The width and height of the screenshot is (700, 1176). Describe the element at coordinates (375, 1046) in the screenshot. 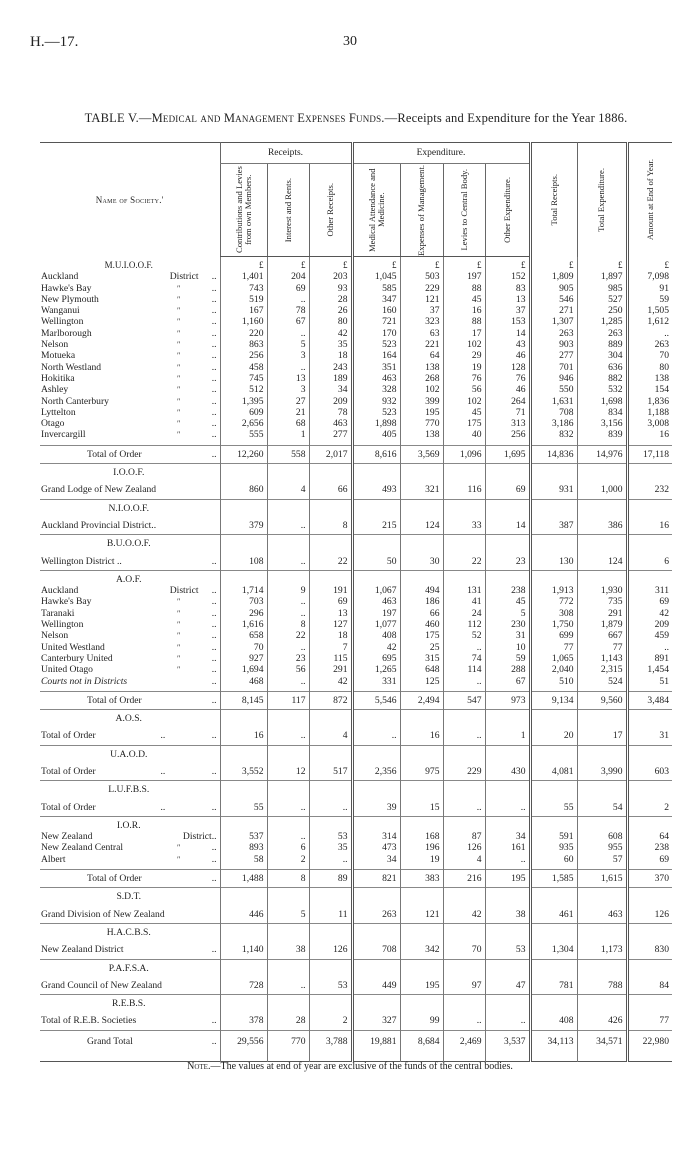

I see `value-cell: 19,881` at that location.